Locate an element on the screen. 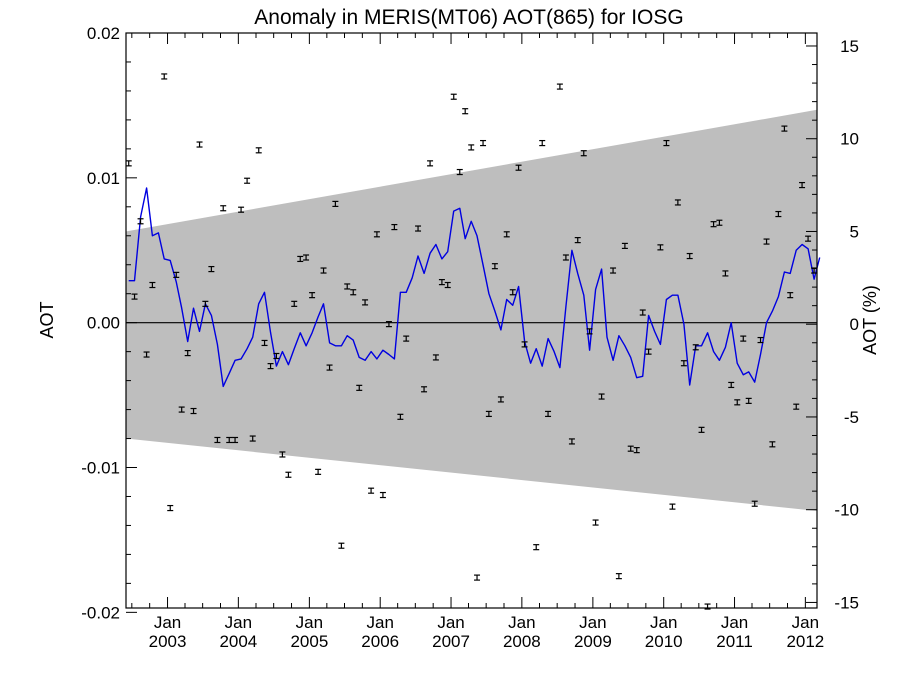 The image size is (900, 675). y-axis-label-left: AOT is located at coordinates (47, 319).